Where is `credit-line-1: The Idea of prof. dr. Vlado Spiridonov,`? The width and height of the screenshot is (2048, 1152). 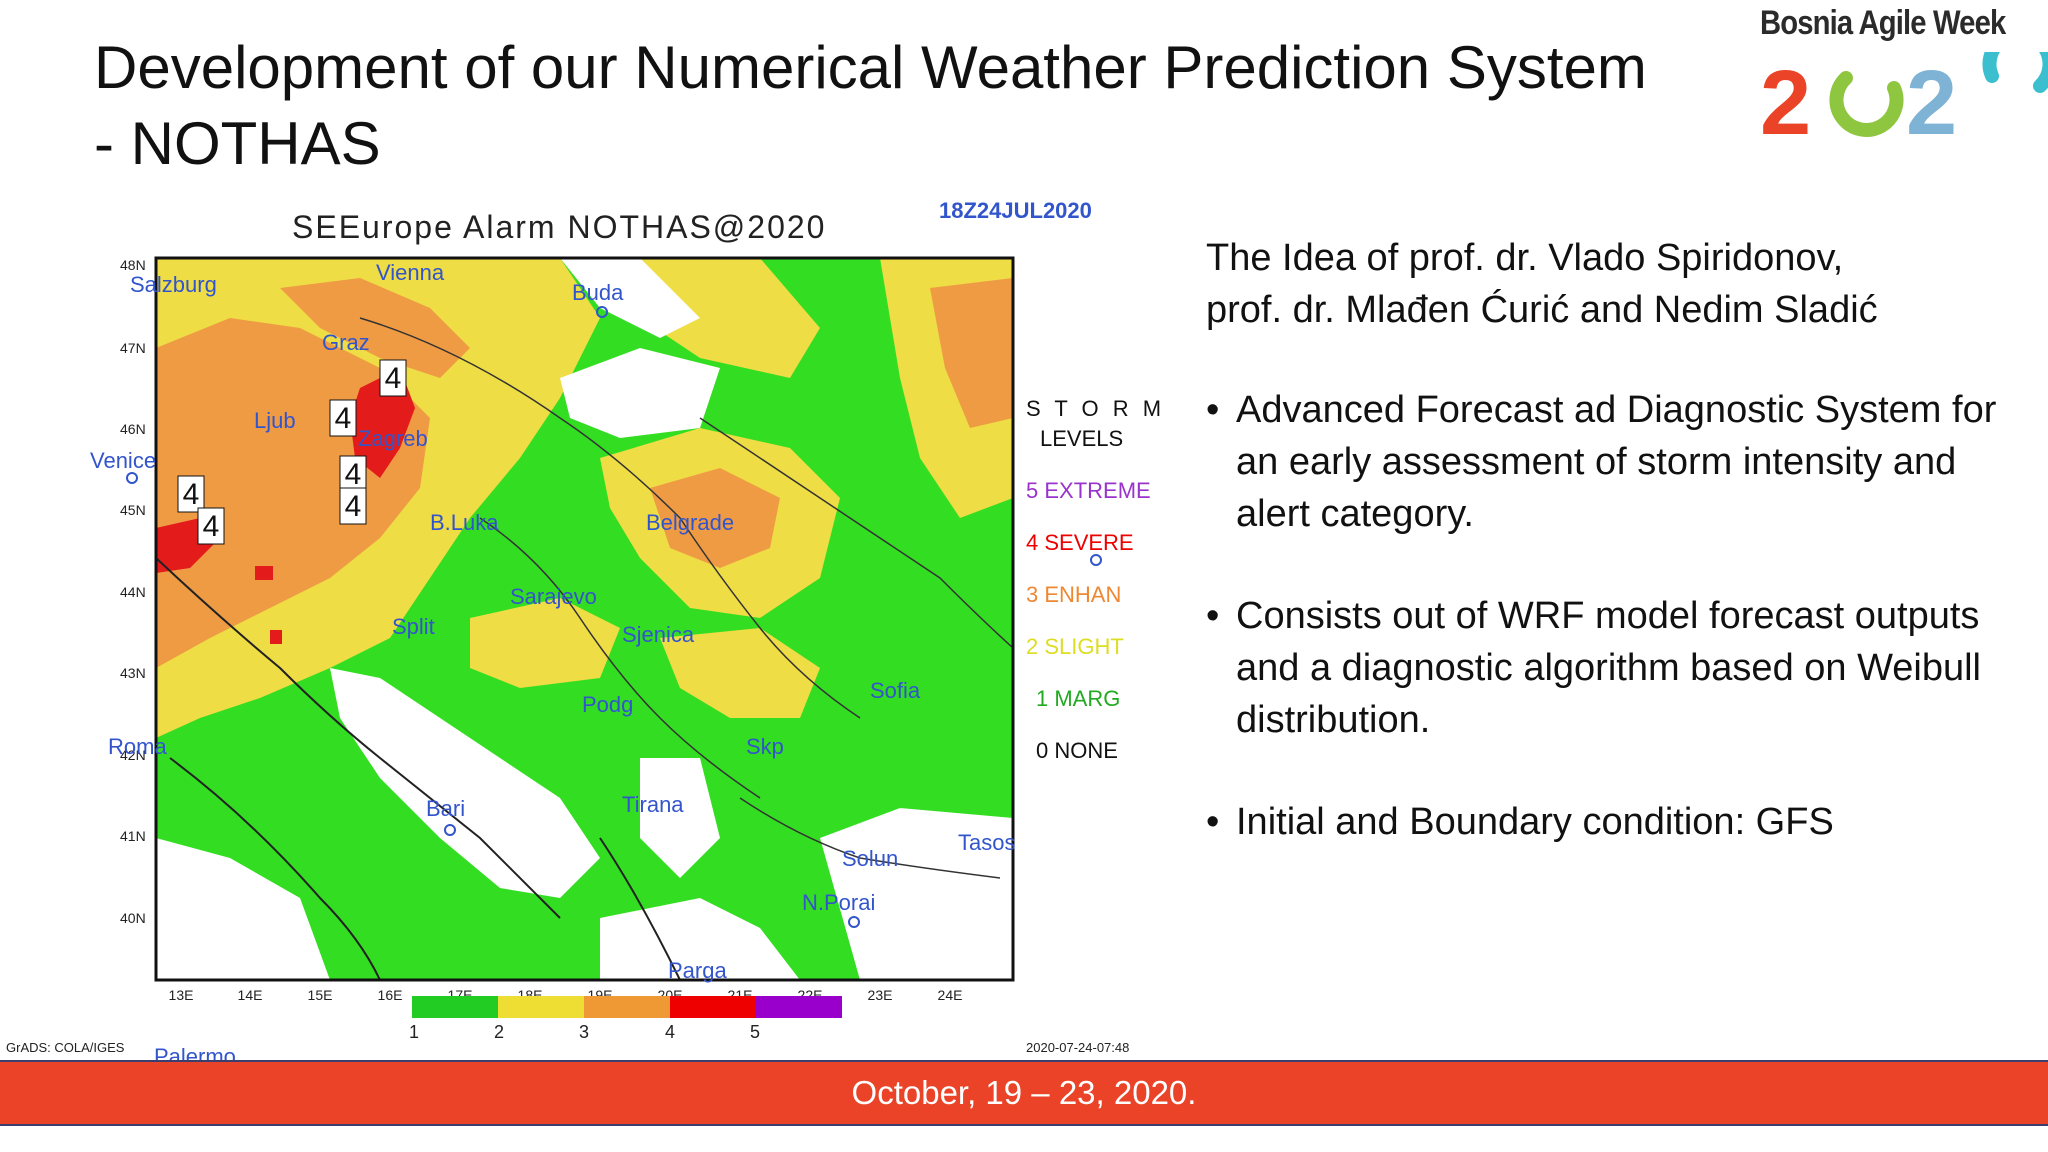 credit-line-1: The Idea of prof. dr. Vlado Spiridonov, is located at coordinates (1525, 258).